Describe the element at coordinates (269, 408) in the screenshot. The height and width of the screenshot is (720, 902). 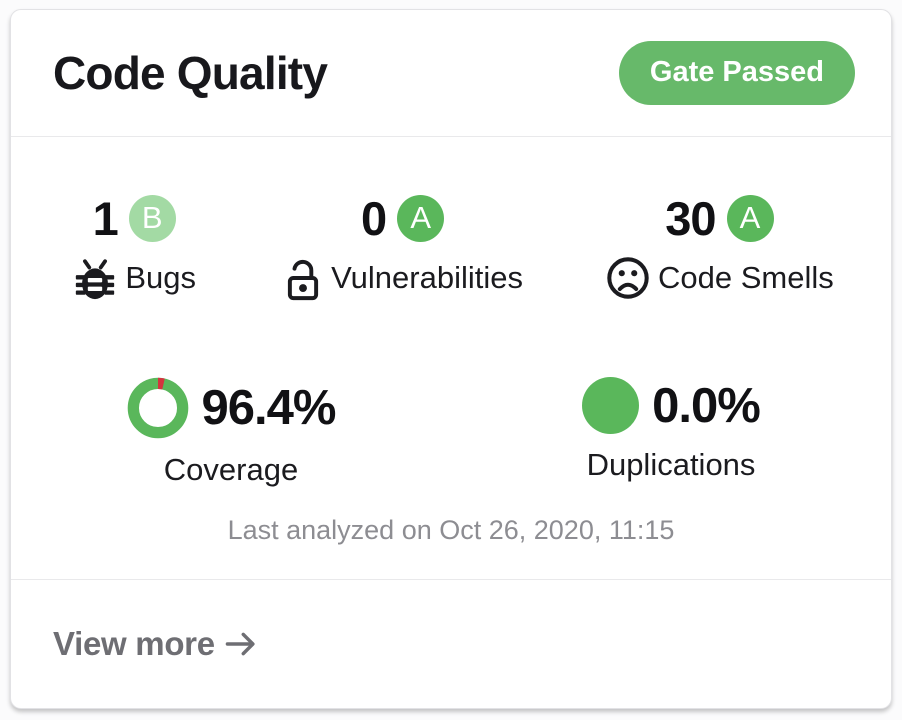
I see `coverage-value: 96.4%` at that location.